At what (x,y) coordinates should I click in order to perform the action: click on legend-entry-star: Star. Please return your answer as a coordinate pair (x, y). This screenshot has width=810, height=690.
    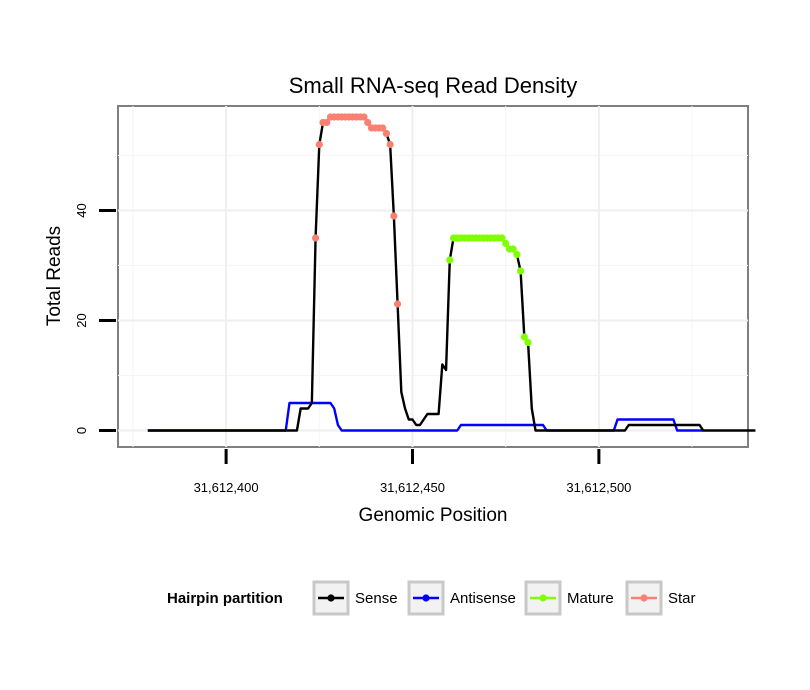
    Looking at the image, I should click on (660, 598).